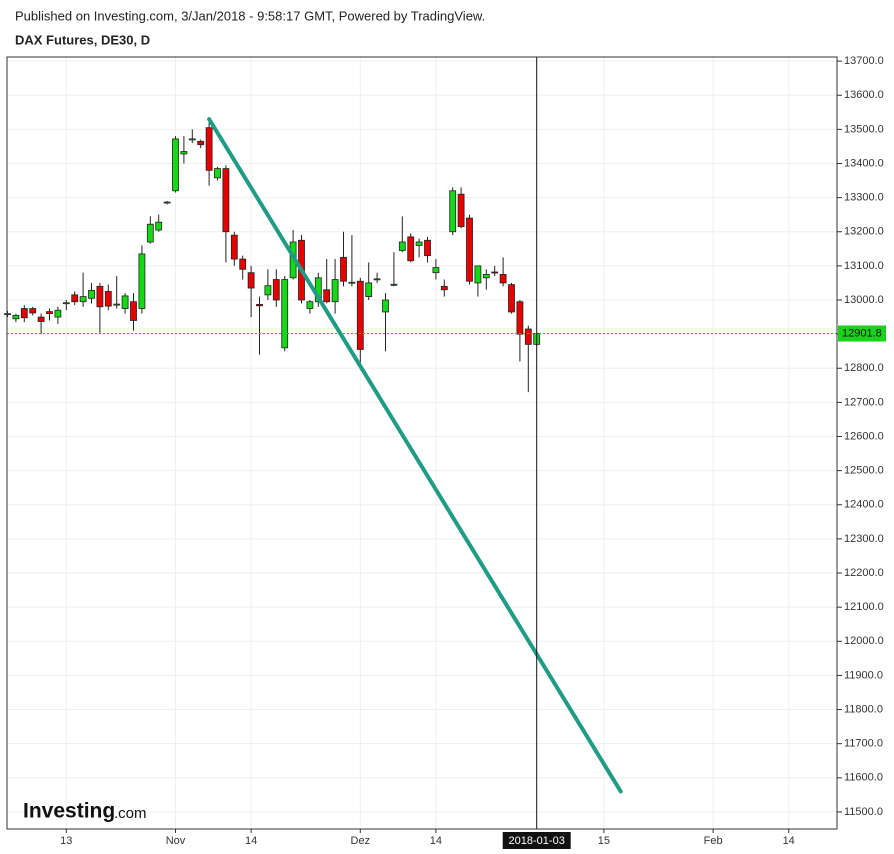  I want to click on y-tick-label: 13600.0, so click(864, 95).